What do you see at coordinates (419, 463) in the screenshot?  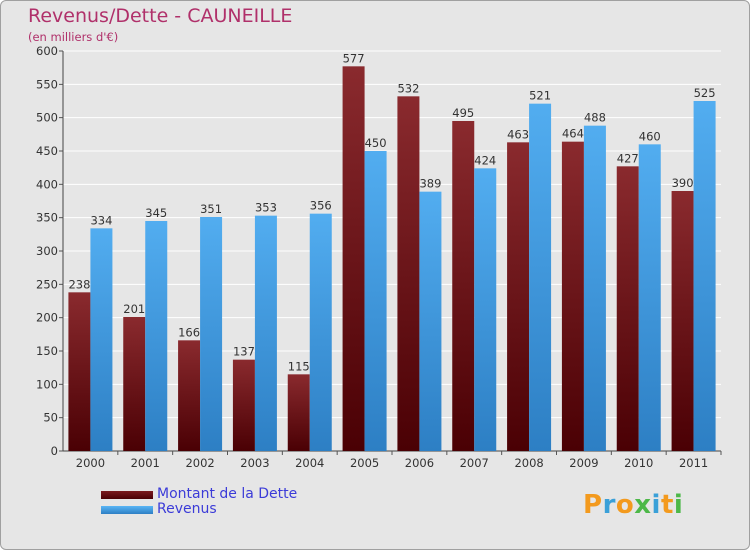 I see `x-tick-label: 2006` at bounding box center [419, 463].